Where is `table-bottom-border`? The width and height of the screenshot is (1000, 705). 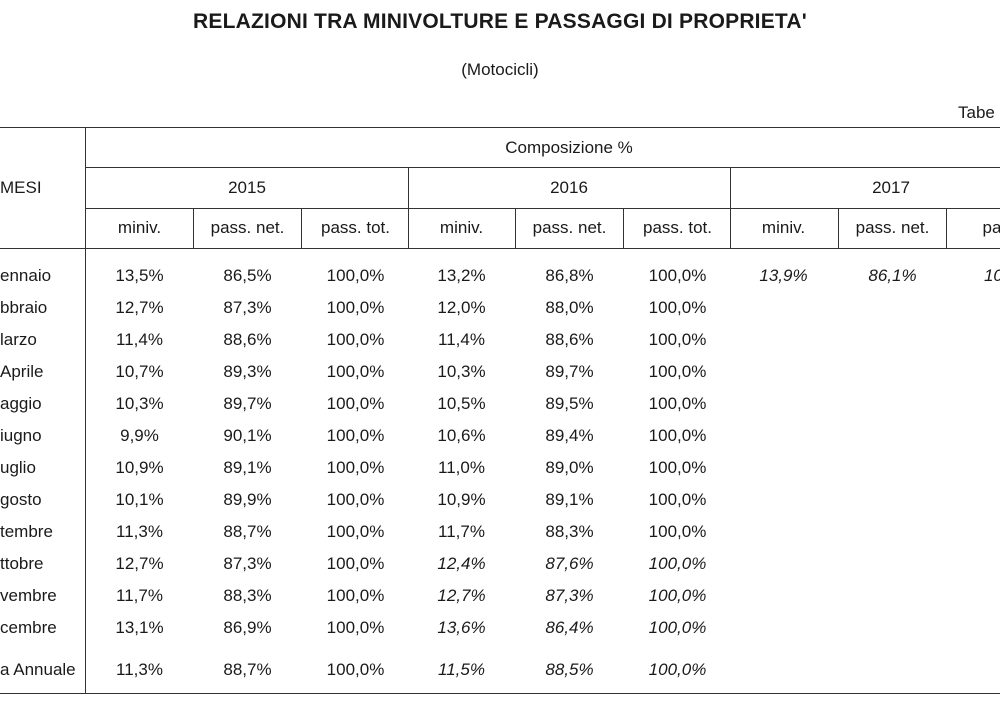 table-bottom-border is located at coordinates (500, 693).